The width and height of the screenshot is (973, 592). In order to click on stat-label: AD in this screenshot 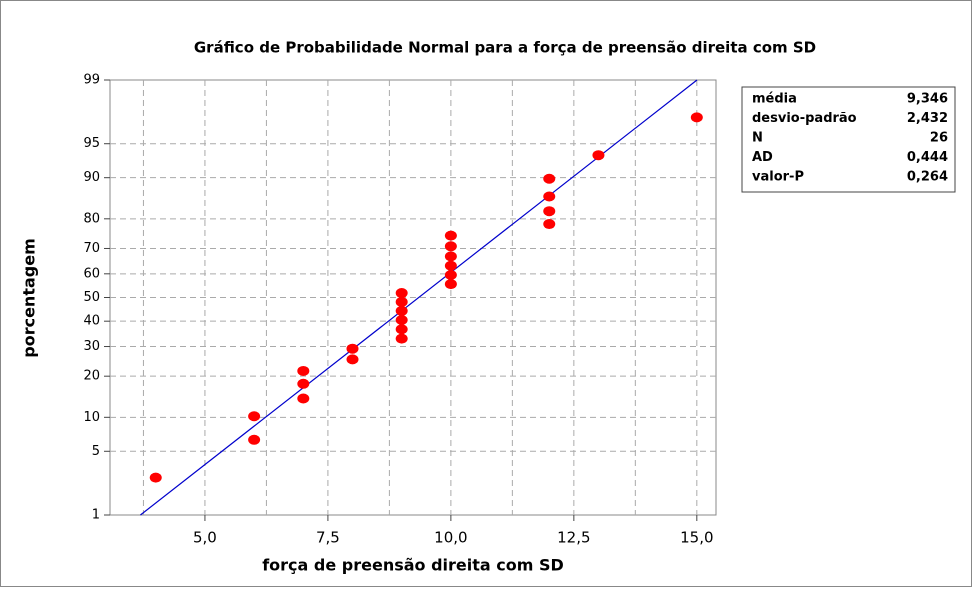, I will do `click(762, 157)`.